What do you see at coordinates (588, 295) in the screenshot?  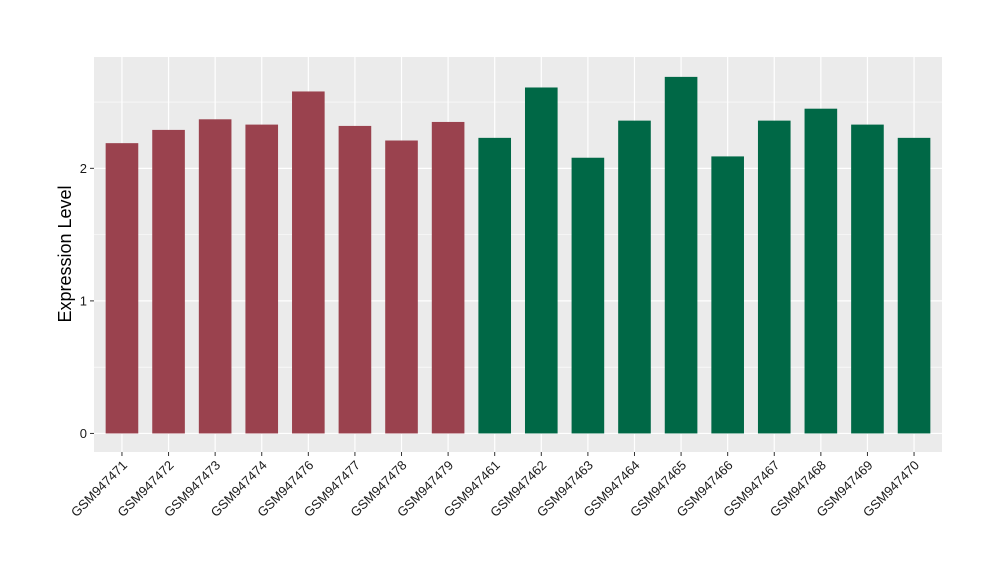 I see `bar-GSM947463` at bounding box center [588, 295].